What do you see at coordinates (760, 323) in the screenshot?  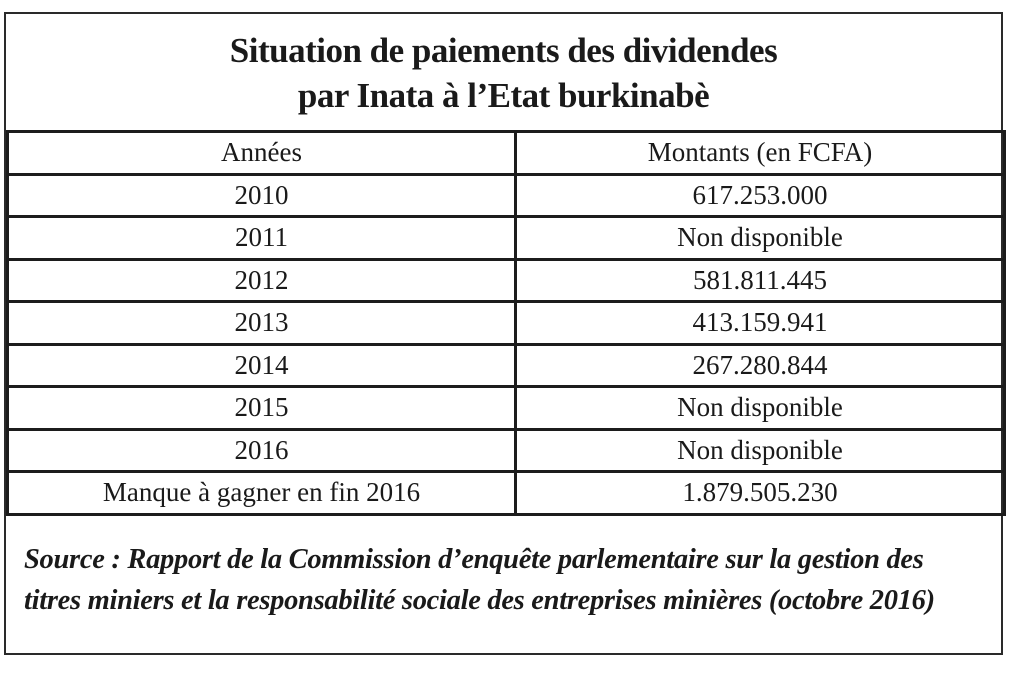 I see `cell-montant: 413.159.941` at bounding box center [760, 323].